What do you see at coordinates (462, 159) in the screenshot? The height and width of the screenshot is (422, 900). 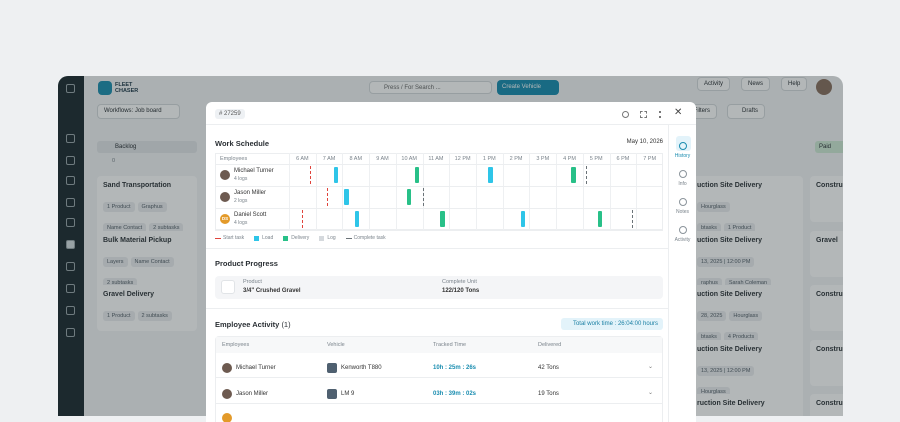 I see `hour-label: 12 PM` at bounding box center [462, 159].